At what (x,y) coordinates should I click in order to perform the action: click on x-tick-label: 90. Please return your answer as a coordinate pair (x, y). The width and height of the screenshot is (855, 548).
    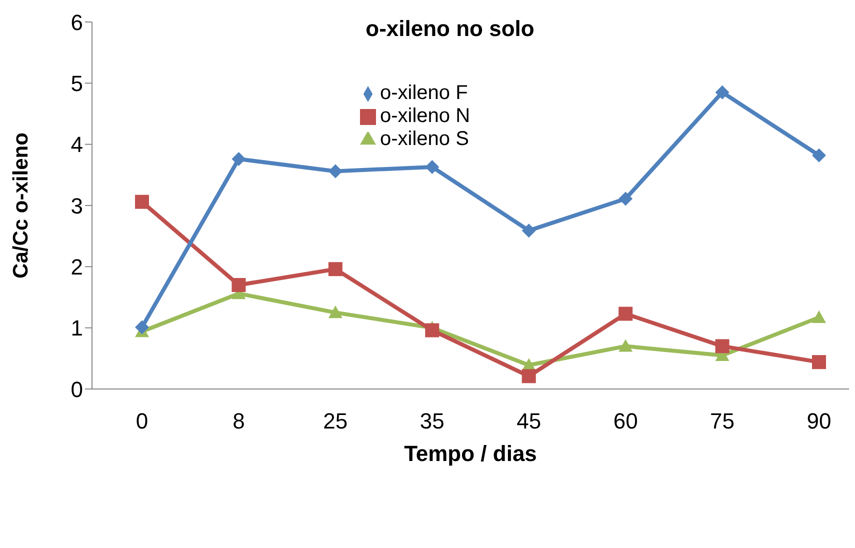
    Looking at the image, I should click on (819, 421).